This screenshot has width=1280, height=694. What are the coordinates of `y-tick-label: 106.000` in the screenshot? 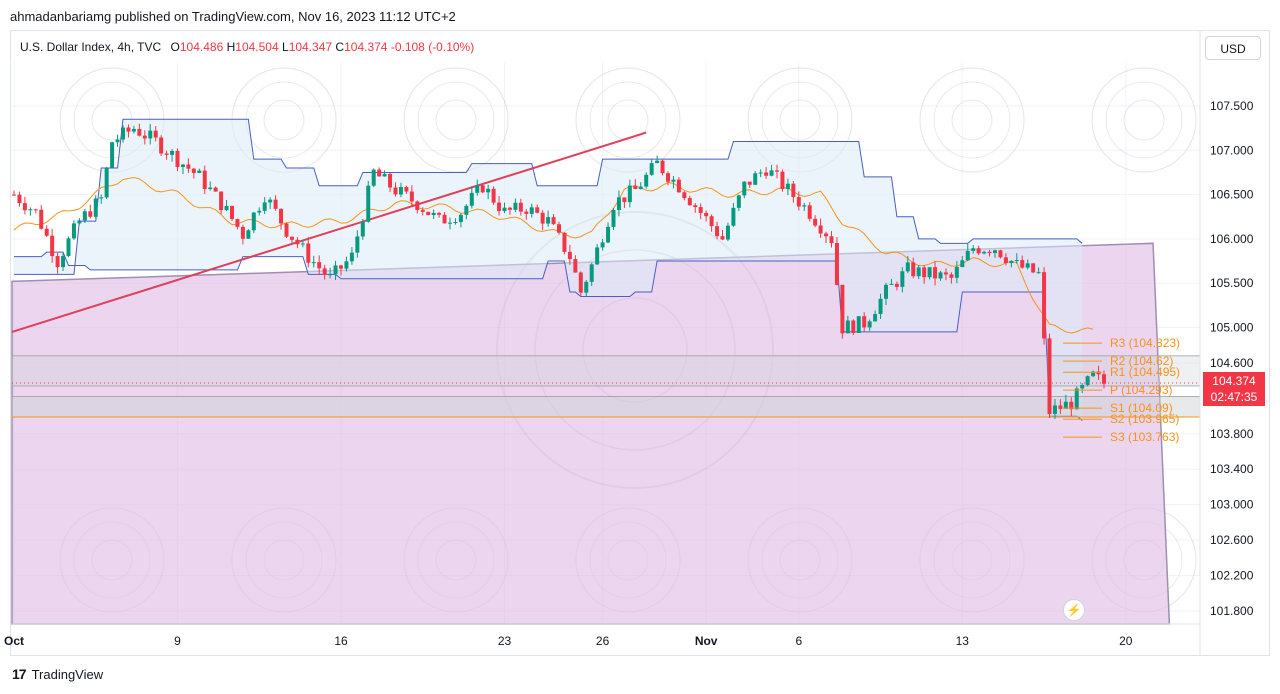 It's located at (1232, 239).